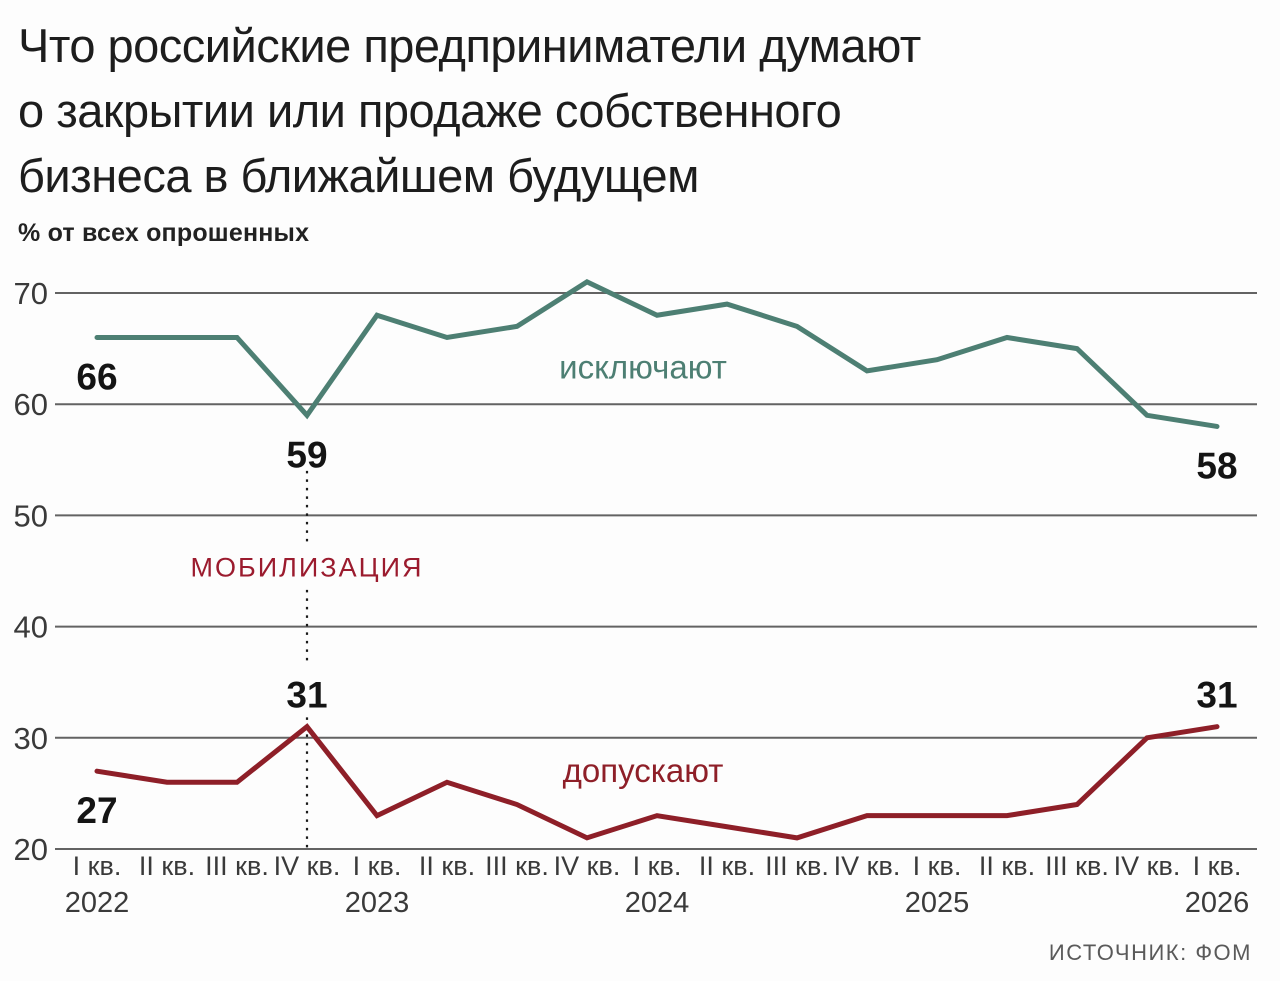 The width and height of the screenshot is (1280, 981). Describe the element at coordinates (31, 627) in the screenshot. I see `y-tick-label: 40` at that location.